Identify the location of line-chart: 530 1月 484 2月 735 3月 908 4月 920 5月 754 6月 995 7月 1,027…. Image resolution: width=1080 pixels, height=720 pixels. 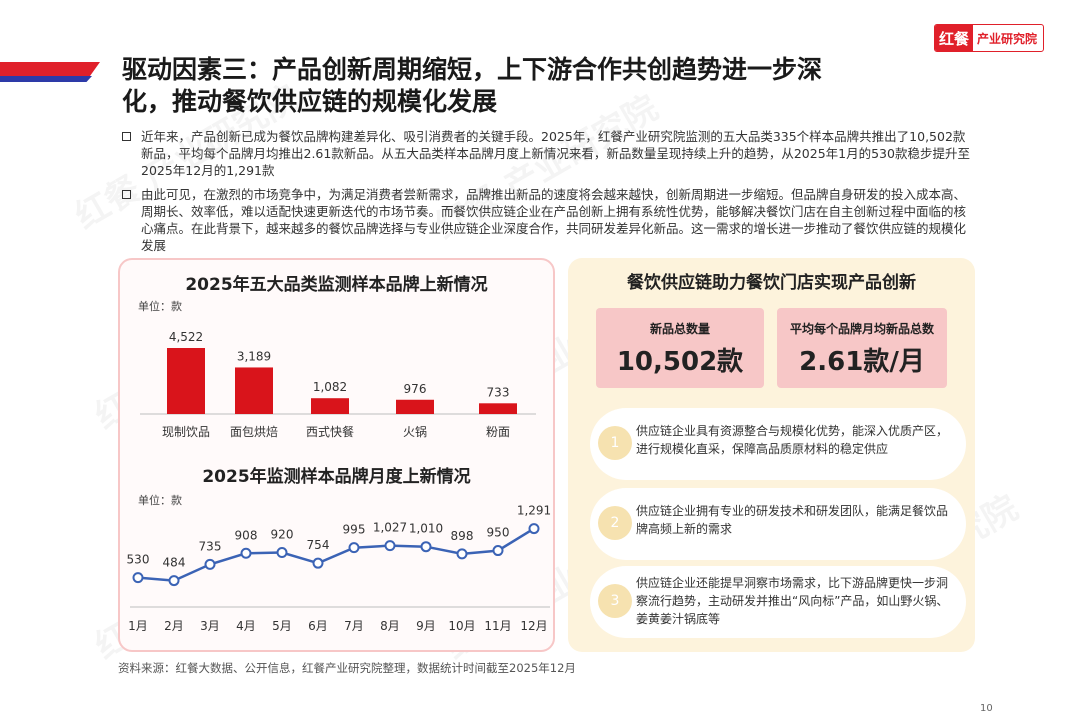
(339, 568).